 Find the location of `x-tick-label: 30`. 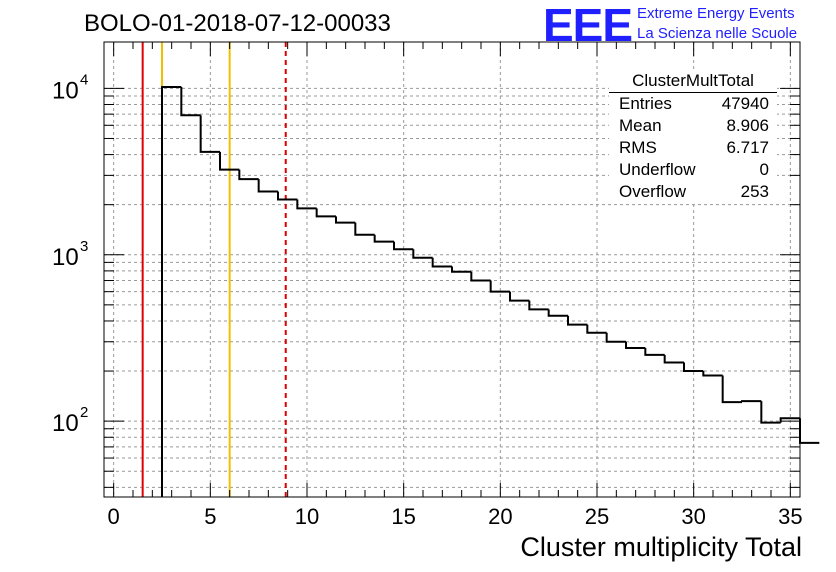

x-tick-label: 30 is located at coordinates (693, 516).